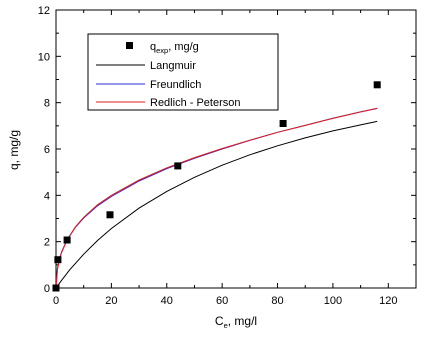 Image resolution: width=430 pixels, height=340 pixels. Describe the element at coordinates (277, 301) in the screenshot. I see `x-tick-label: 80` at that location.